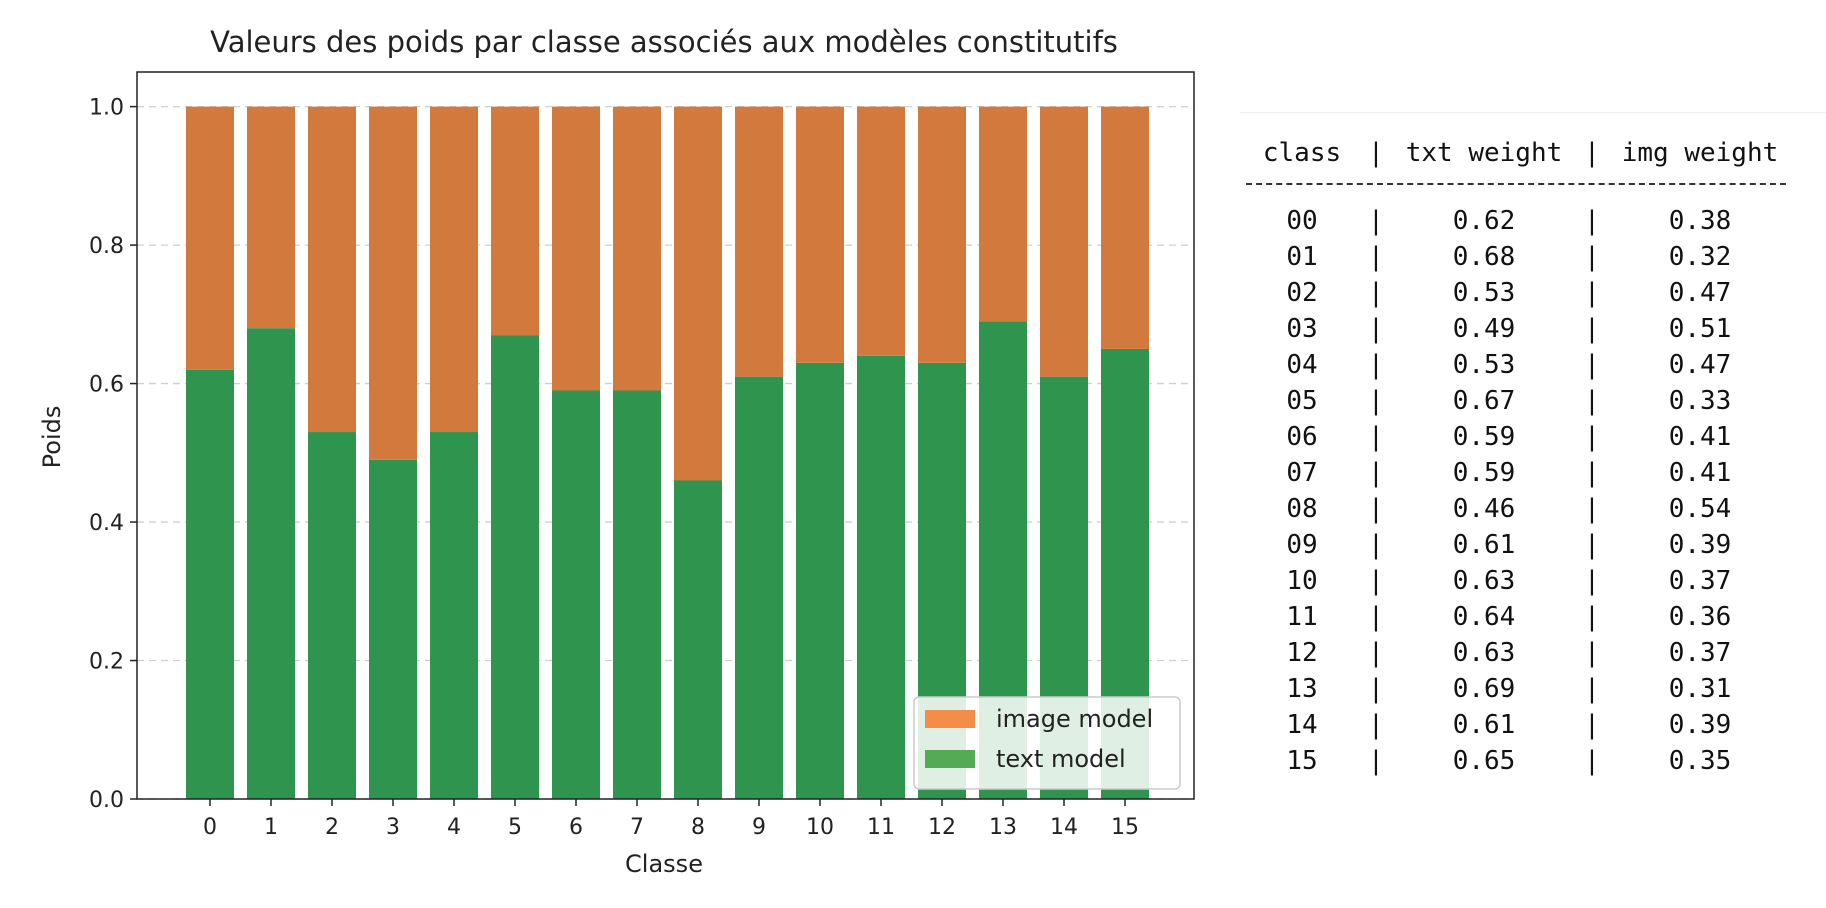 The image size is (1826, 908). What do you see at coordinates (106, 800) in the screenshot?
I see `y-tick-label: 0.0` at bounding box center [106, 800].